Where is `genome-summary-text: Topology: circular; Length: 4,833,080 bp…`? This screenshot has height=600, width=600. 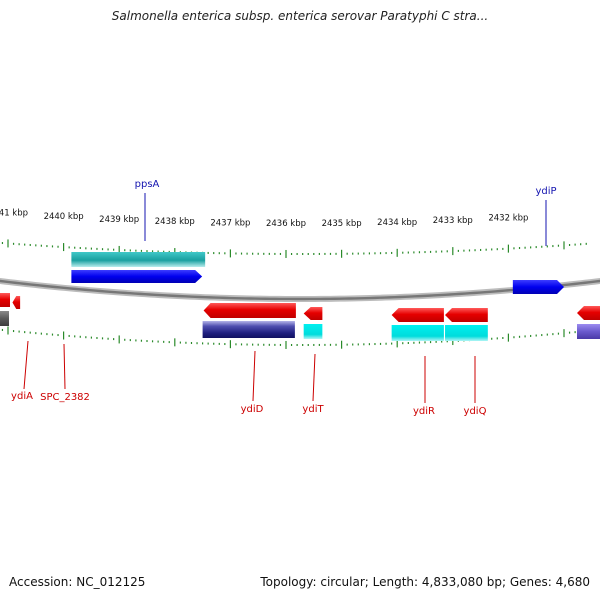
genome-summary-text: Topology: circular; Length: 4,833,080 bp… is located at coordinates (425, 582).